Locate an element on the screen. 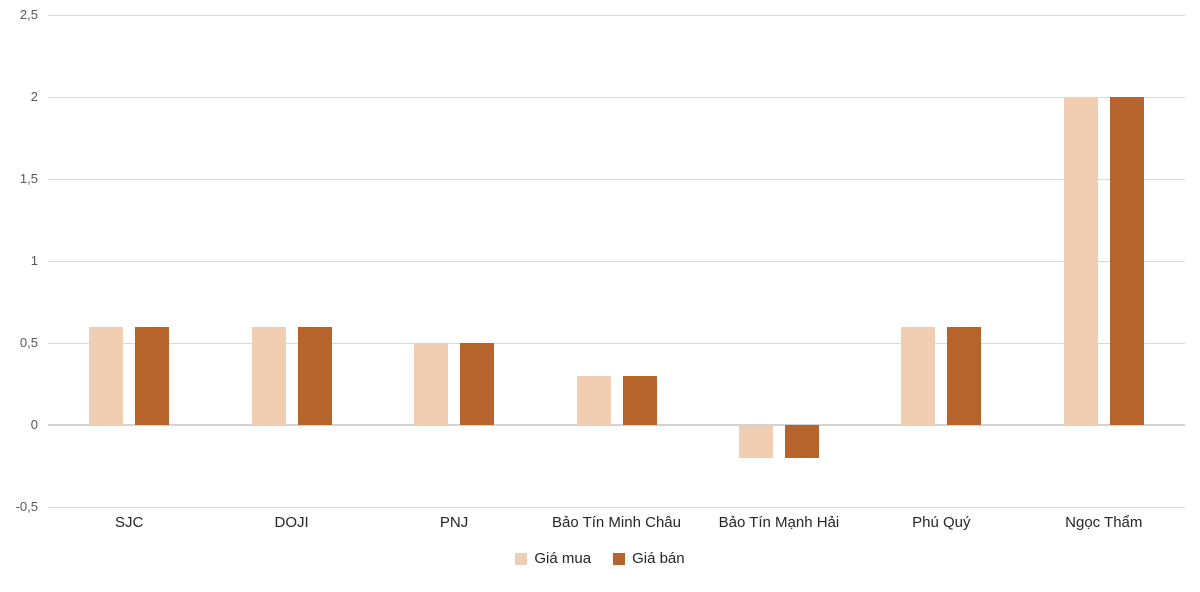  y-tick-label: 0,5 is located at coordinates (28, 342).